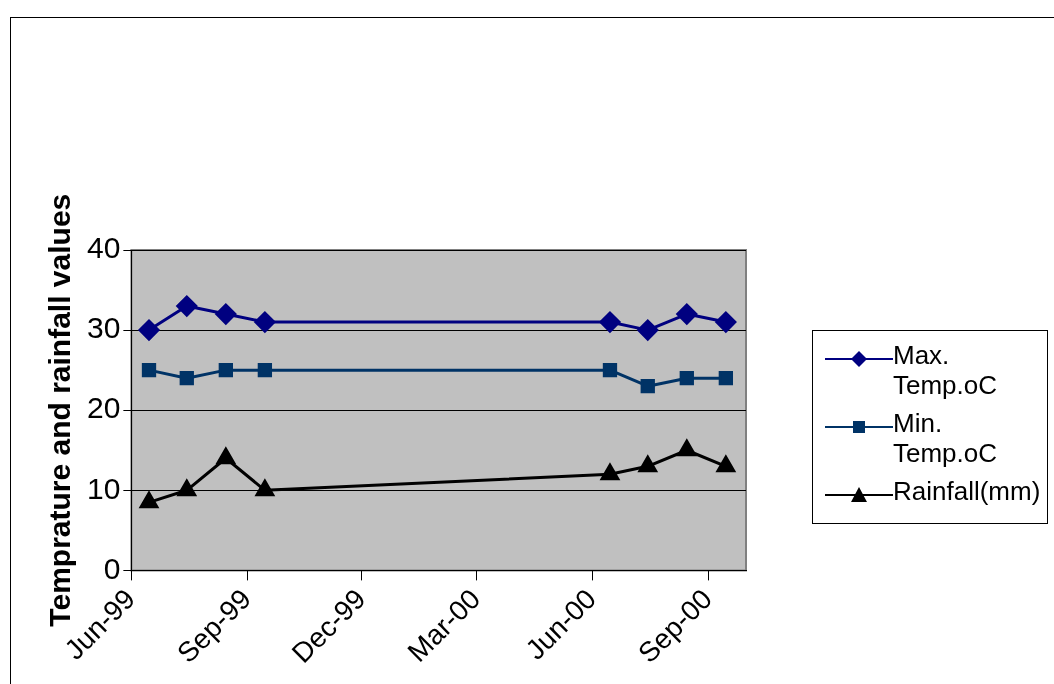  I want to click on legend-label: Max. Temp.oC, so click(946, 370).